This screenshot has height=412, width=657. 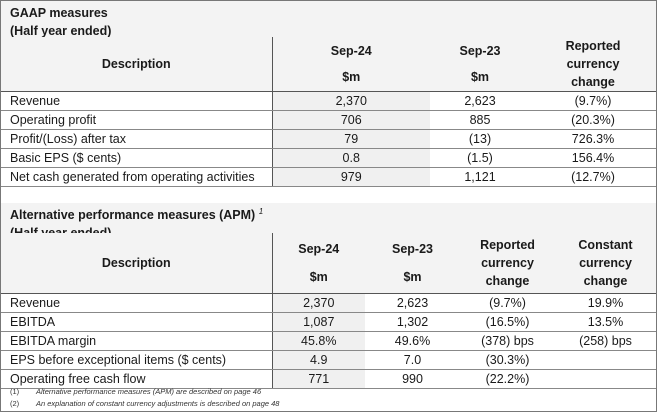 I want to click on cell-value: 0.8, so click(x=351, y=158).